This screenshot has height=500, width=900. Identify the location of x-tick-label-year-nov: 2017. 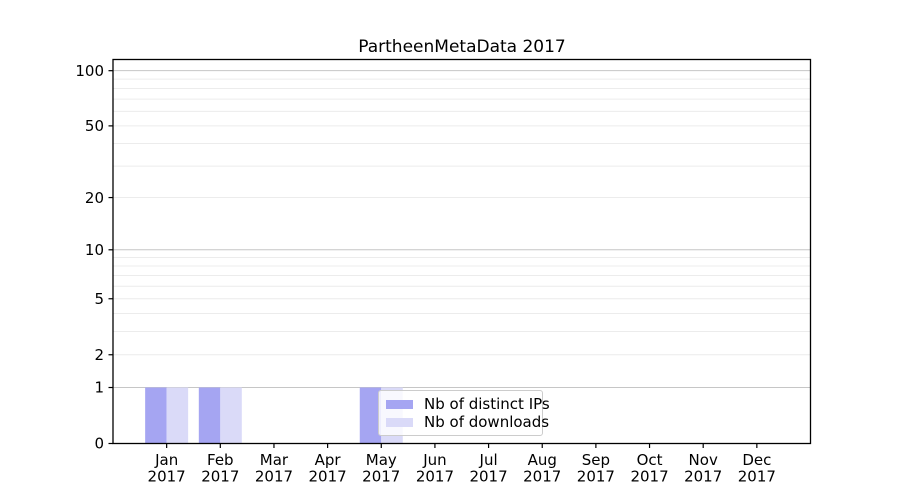
(703, 477).